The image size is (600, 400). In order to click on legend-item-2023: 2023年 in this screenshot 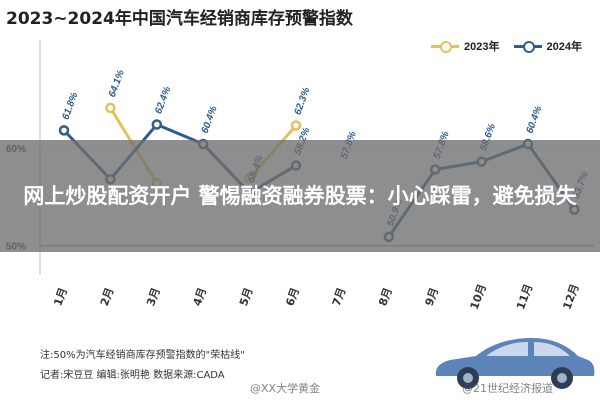, I will do `click(465, 46)`.